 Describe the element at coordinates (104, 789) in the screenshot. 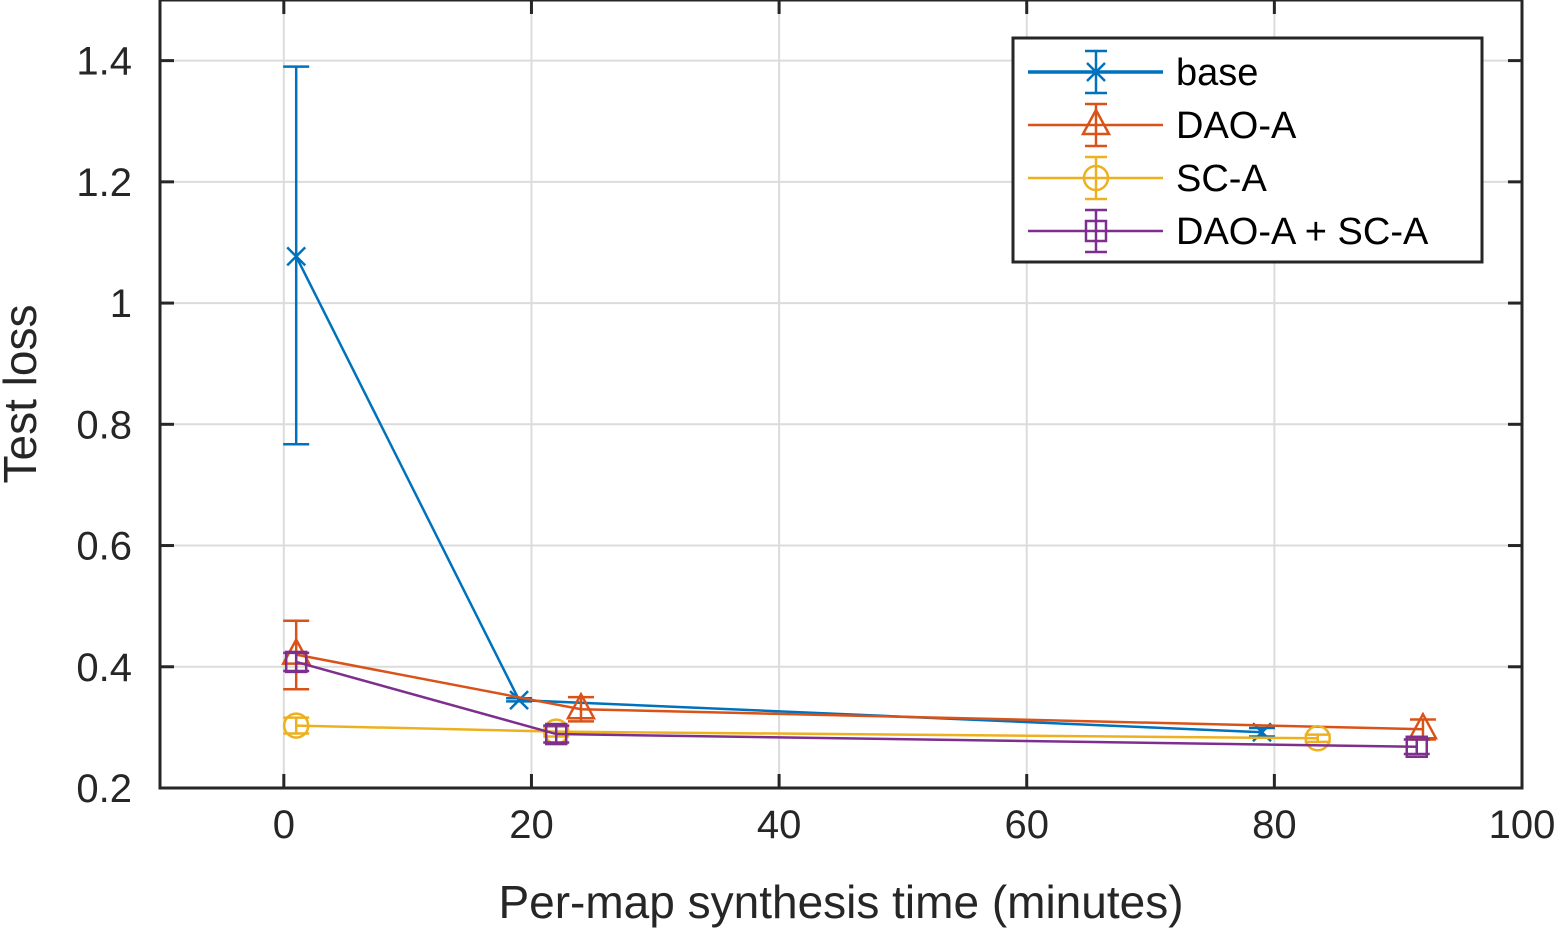

I see `y-tick-label: 0.2` at that location.